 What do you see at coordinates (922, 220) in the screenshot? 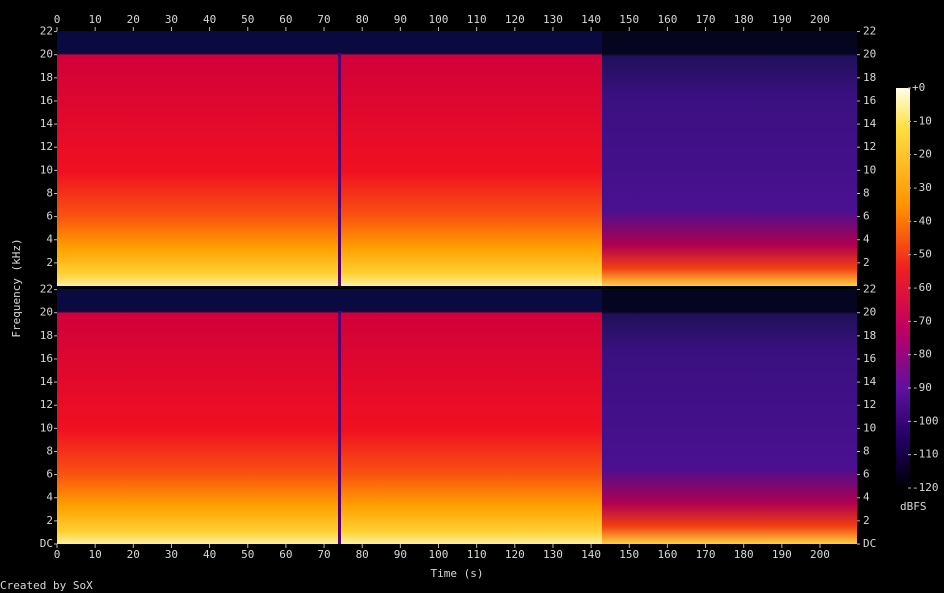
I see `colorbar-tick-label: -40` at bounding box center [922, 220].